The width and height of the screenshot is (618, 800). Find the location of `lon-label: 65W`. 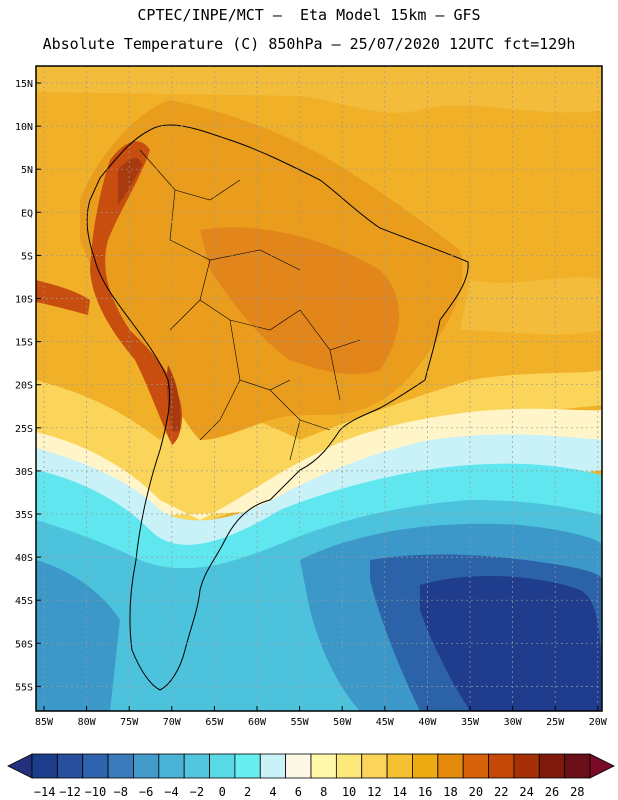

lon-label: 65W is located at coordinates (214, 722).